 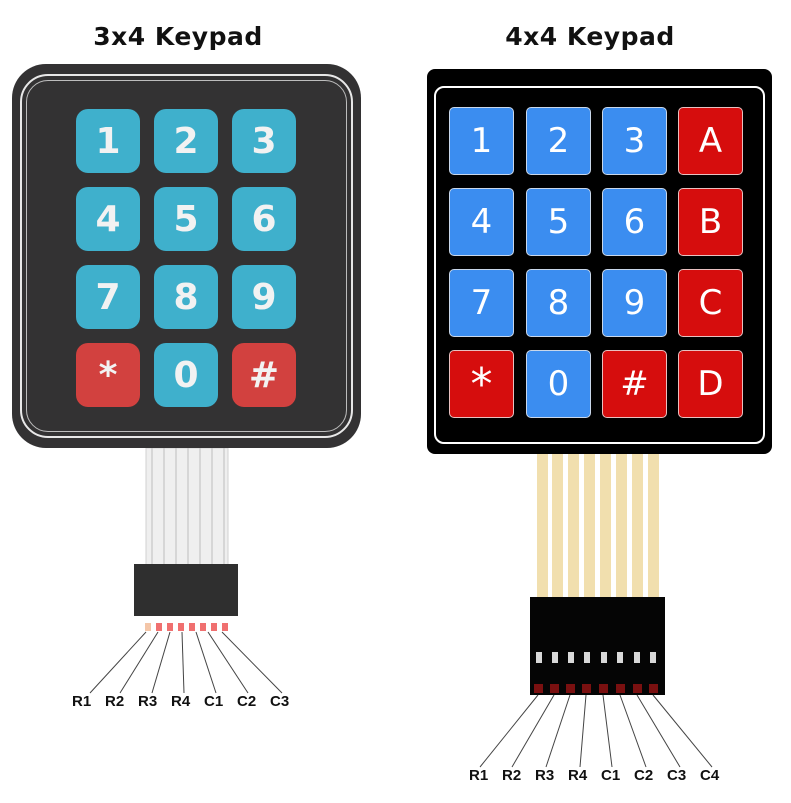 What do you see at coordinates (596, 688) in the screenshot?
I see `keypad-4x4-pins` at bounding box center [596, 688].